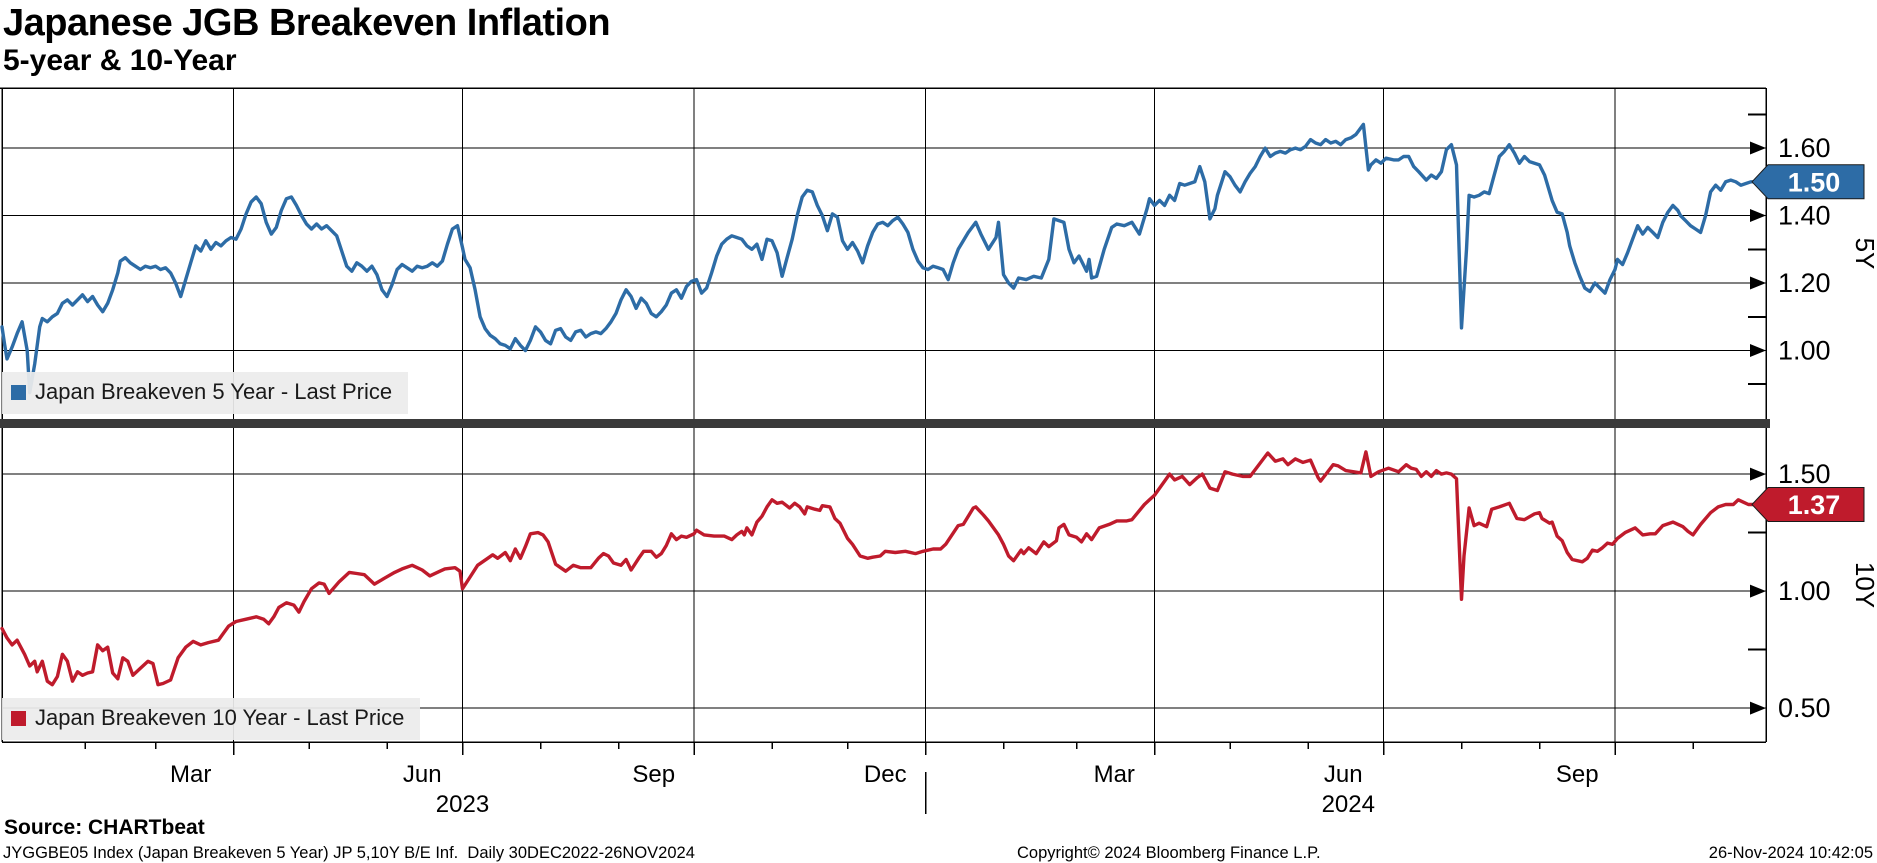 The width and height of the screenshot is (1877, 863). What do you see at coordinates (18, 718) in the screenshot?
I see `legend-swatch-10y-icon` at bounding box center [18, 718].